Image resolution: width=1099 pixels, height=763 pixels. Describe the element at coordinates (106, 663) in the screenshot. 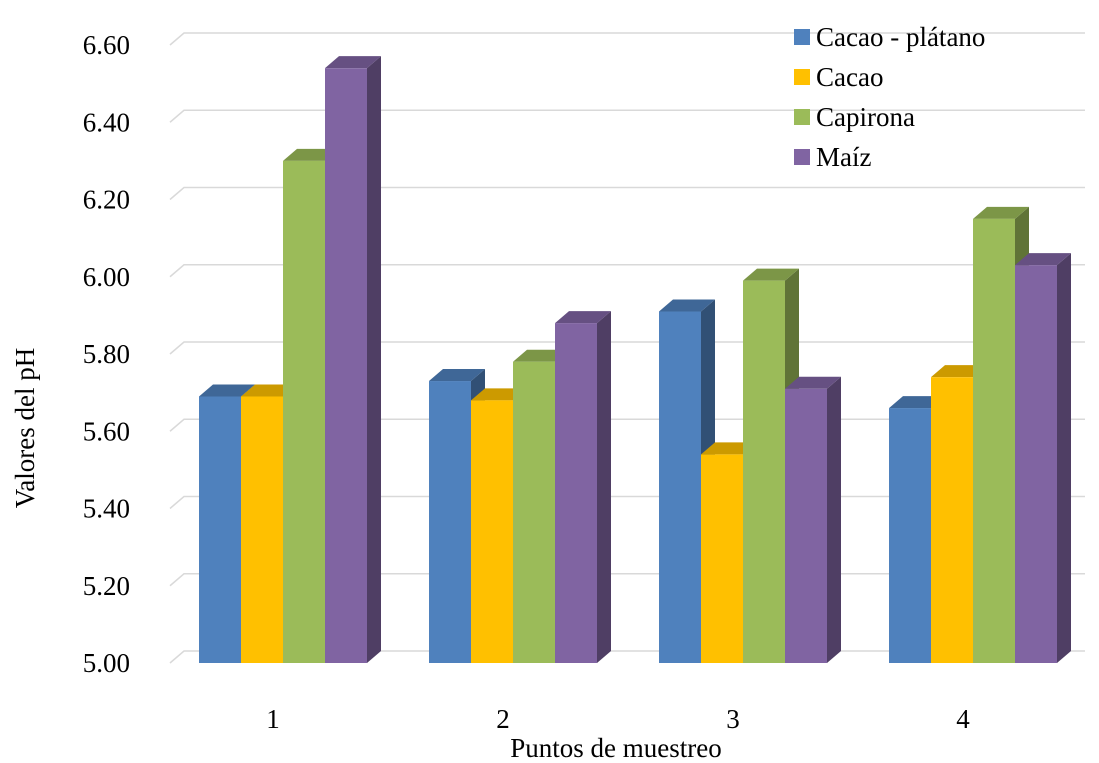

I see `y-tick-label: 5.00` at that location.